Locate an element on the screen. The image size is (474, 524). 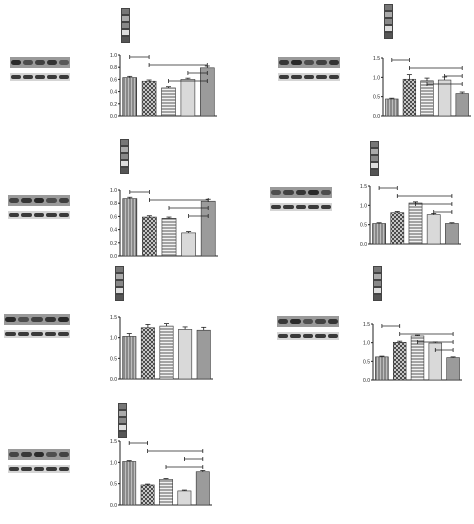
panel-3: 0.0 0.2 0.4 0.6 0.8 1.0 is located at coordinates (118, 196).